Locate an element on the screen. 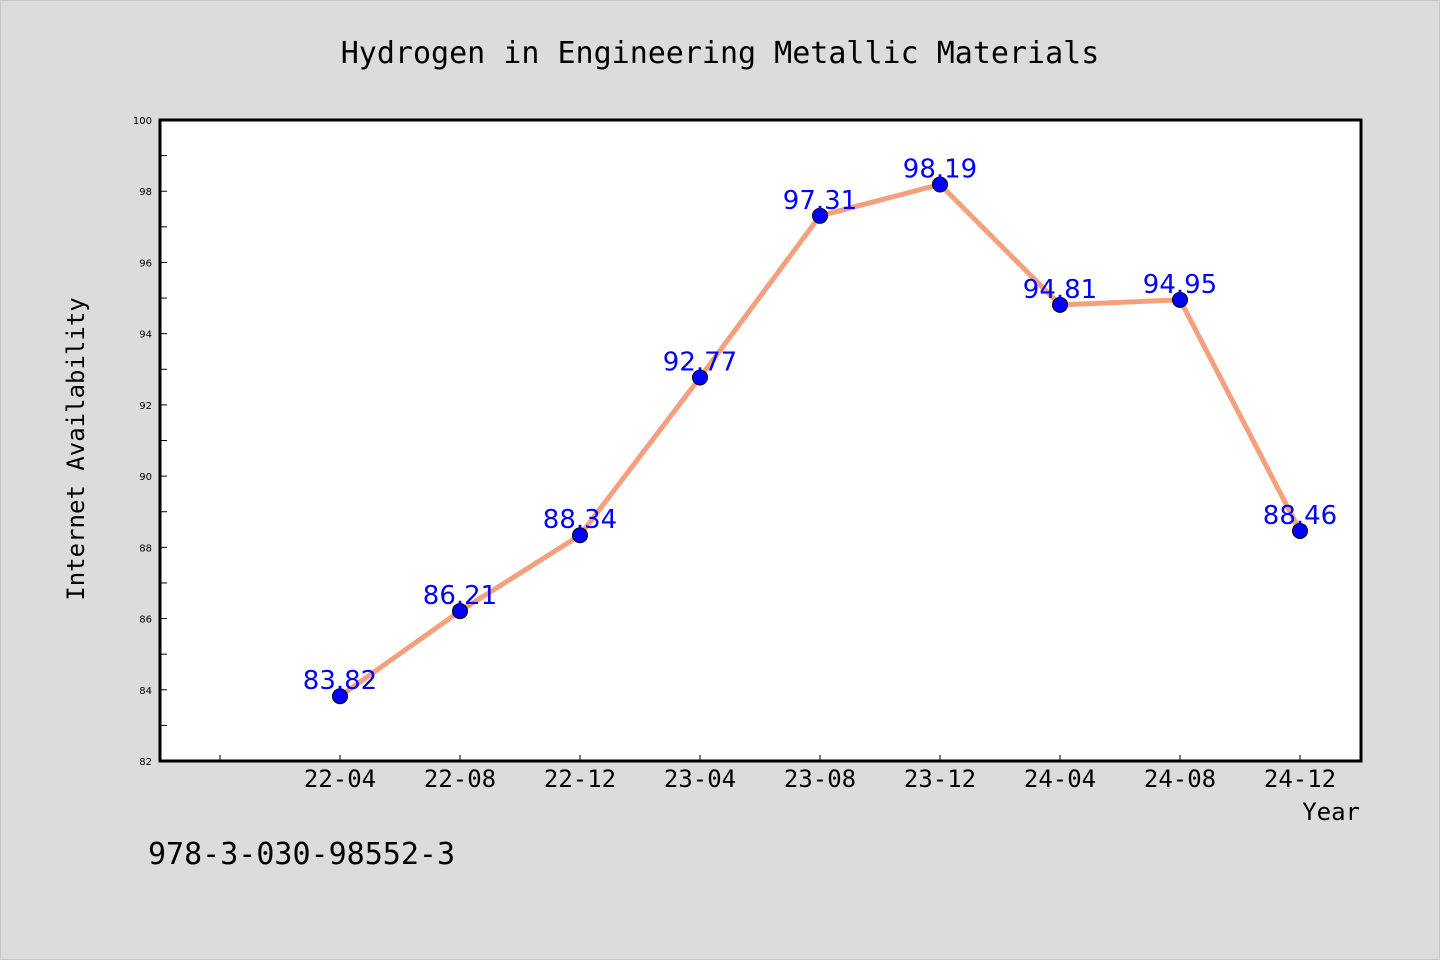 The image size is (1440, 960). y-tick-label: 84 is located at coordinates (145, 691).